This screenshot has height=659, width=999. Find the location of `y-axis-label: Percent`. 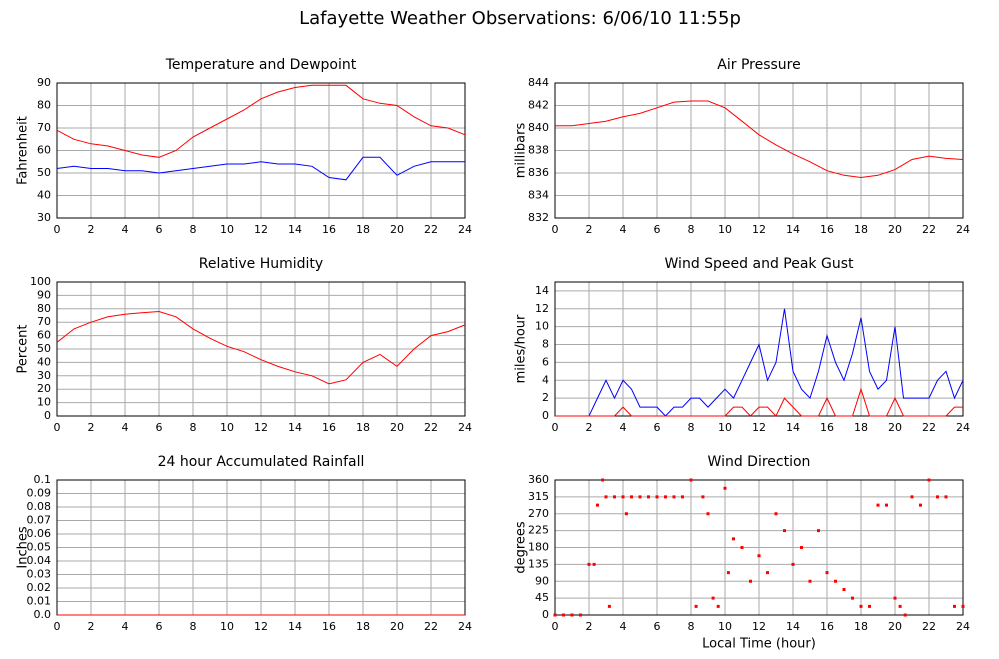

y-axis-label: Percent is located at coordinates (23, 349).